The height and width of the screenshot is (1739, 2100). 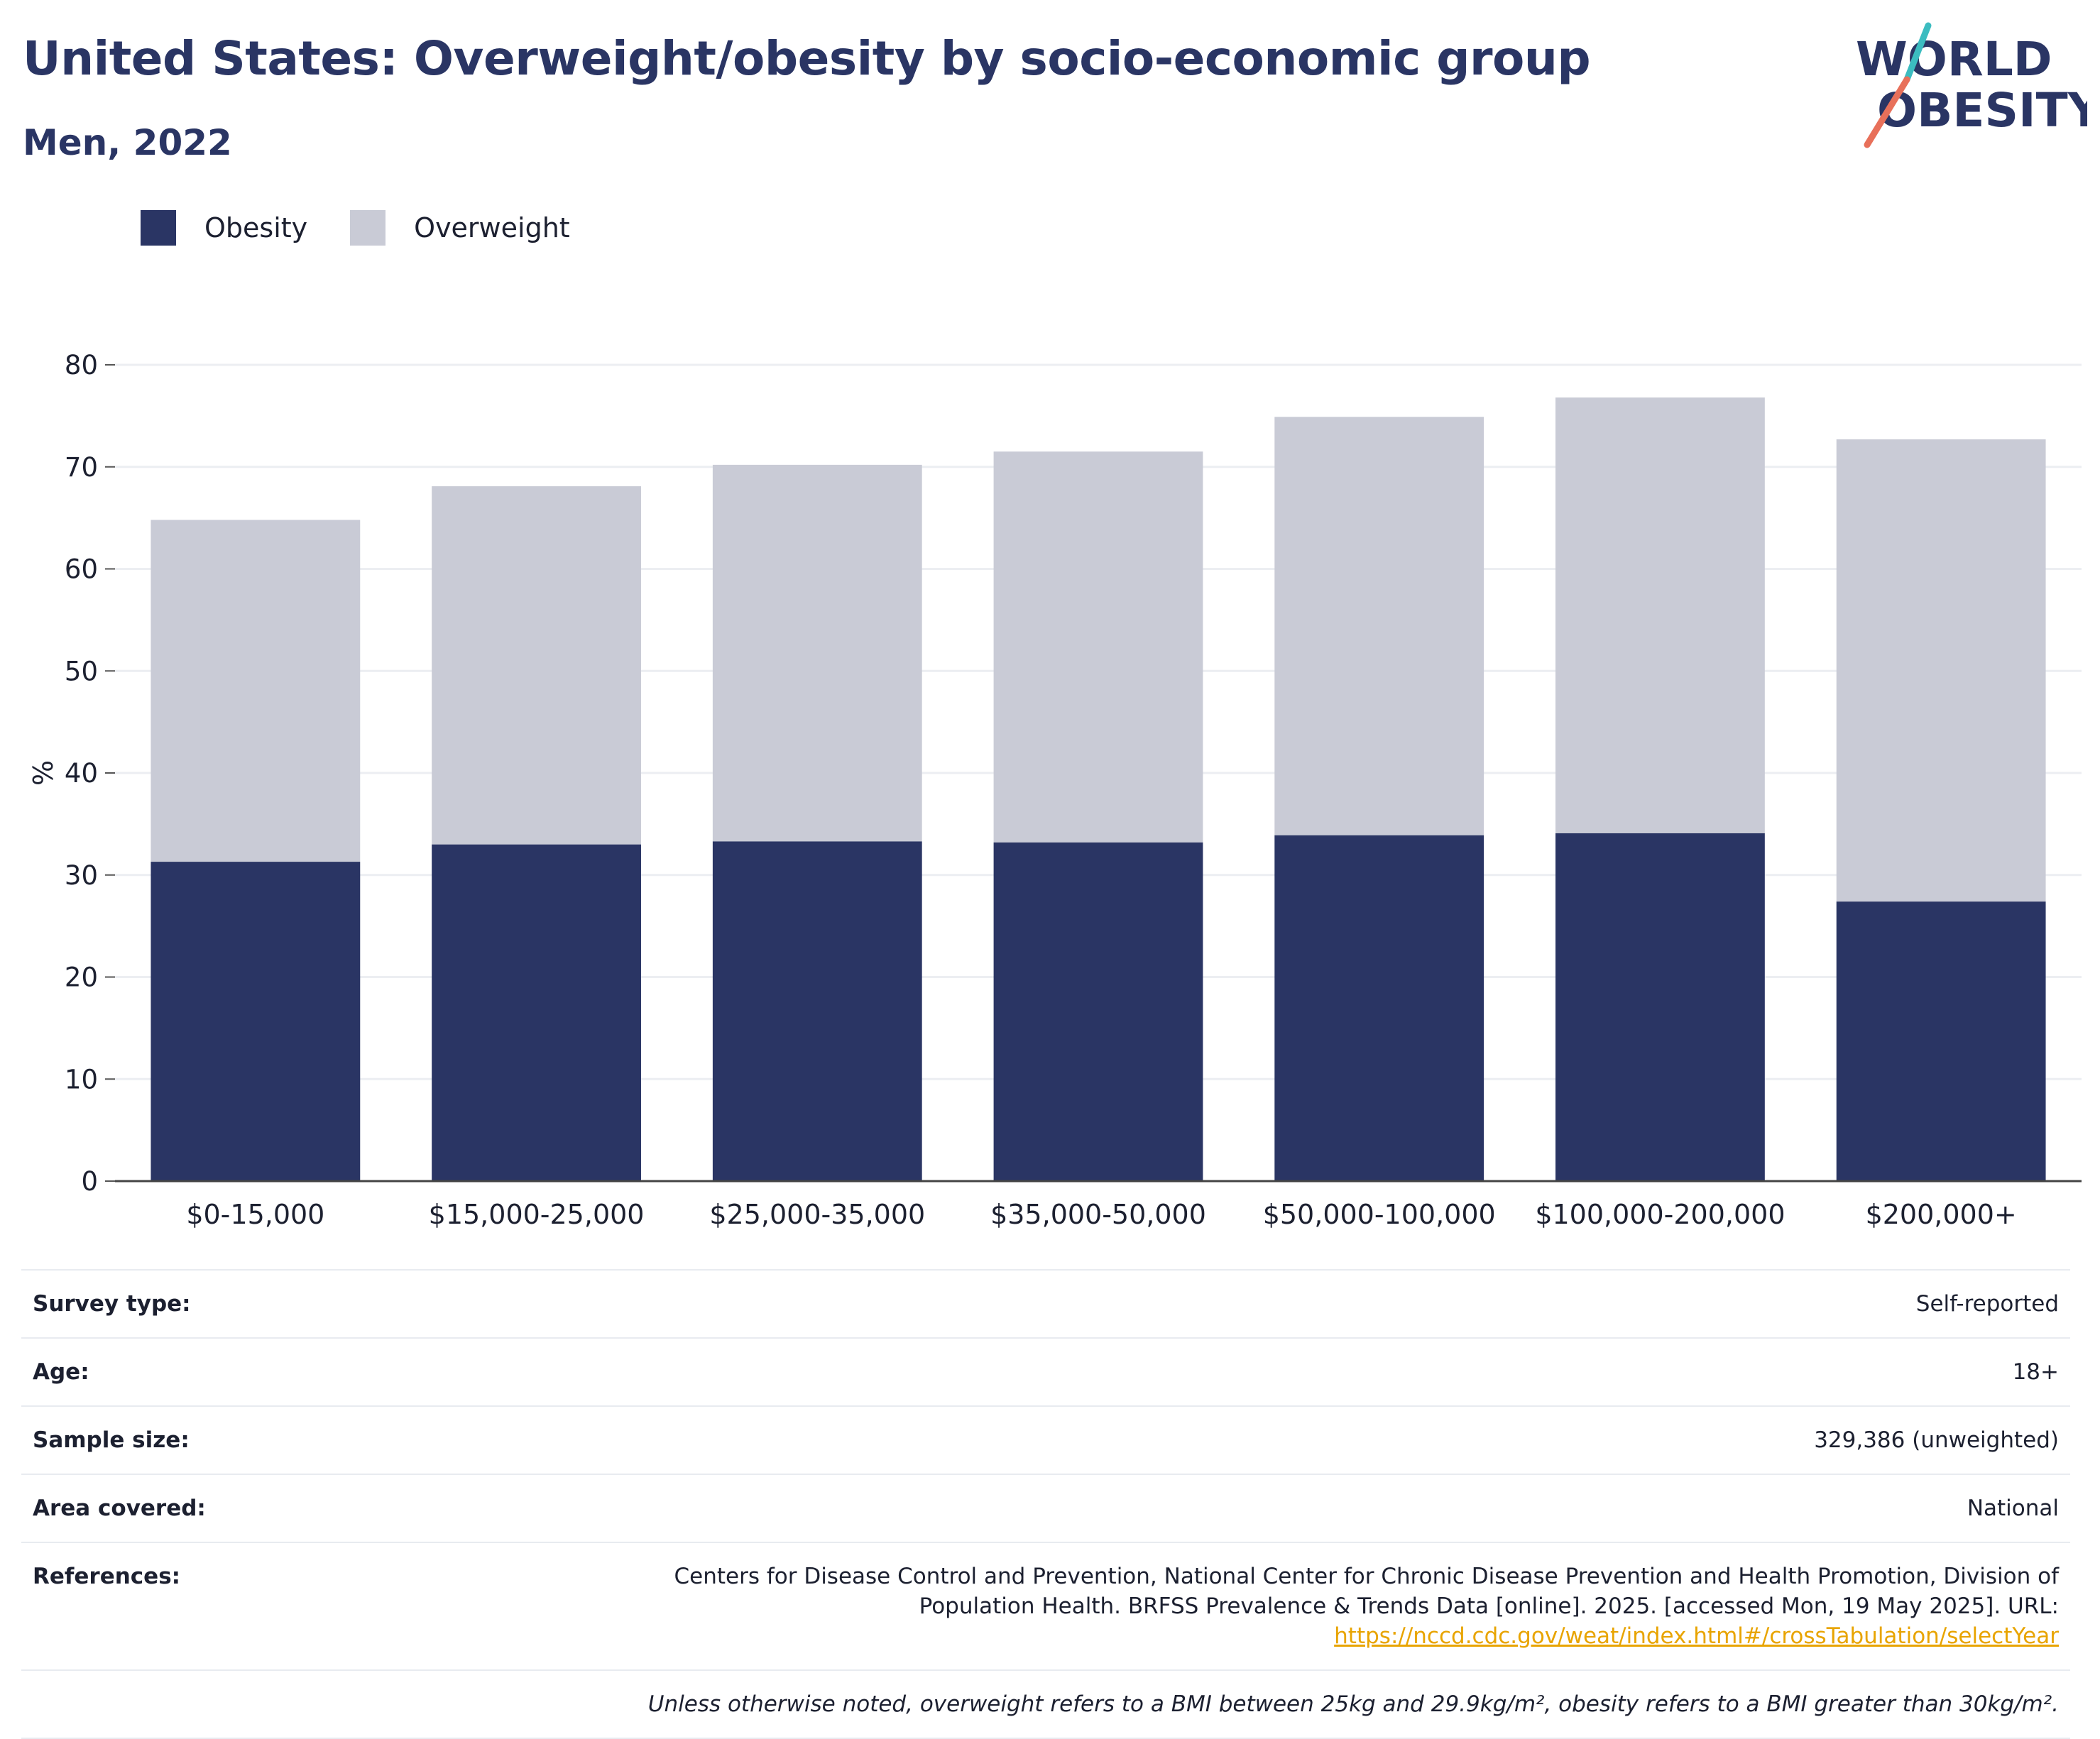 I want to click on logo-accent-red, so click(x=1887, y=112).